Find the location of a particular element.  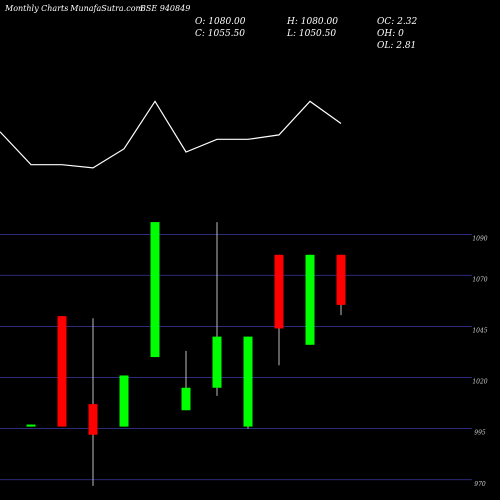

indicator-polyline is located at coordinates (171, 134).